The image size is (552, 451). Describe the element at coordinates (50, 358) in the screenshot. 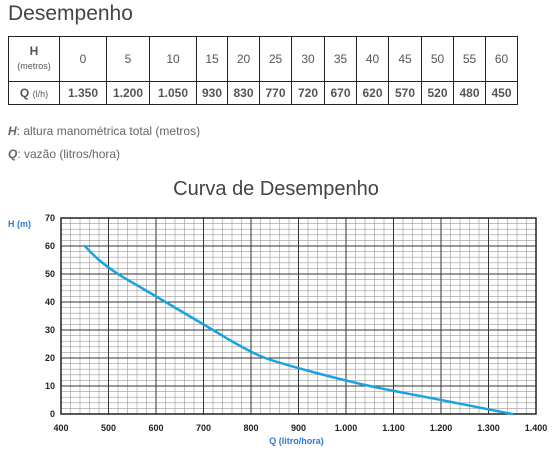

I see `y-tick-label: 20` at that location.